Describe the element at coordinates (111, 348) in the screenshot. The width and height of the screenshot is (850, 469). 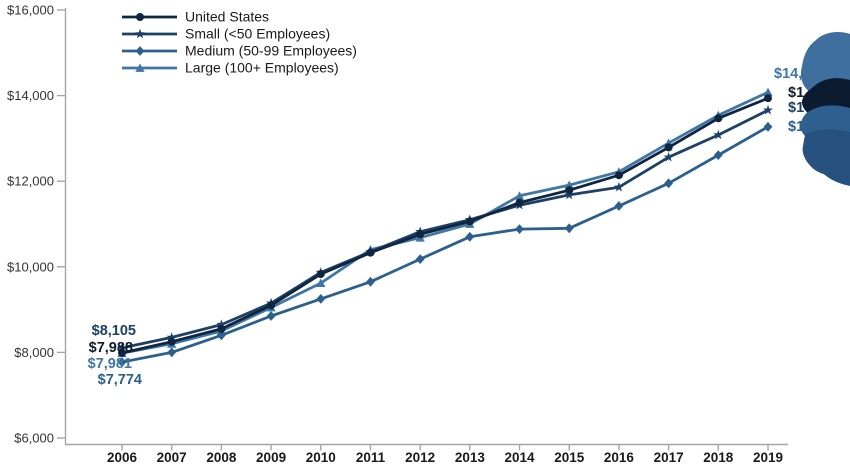
I see `start-label-0: $7,988` at that location.